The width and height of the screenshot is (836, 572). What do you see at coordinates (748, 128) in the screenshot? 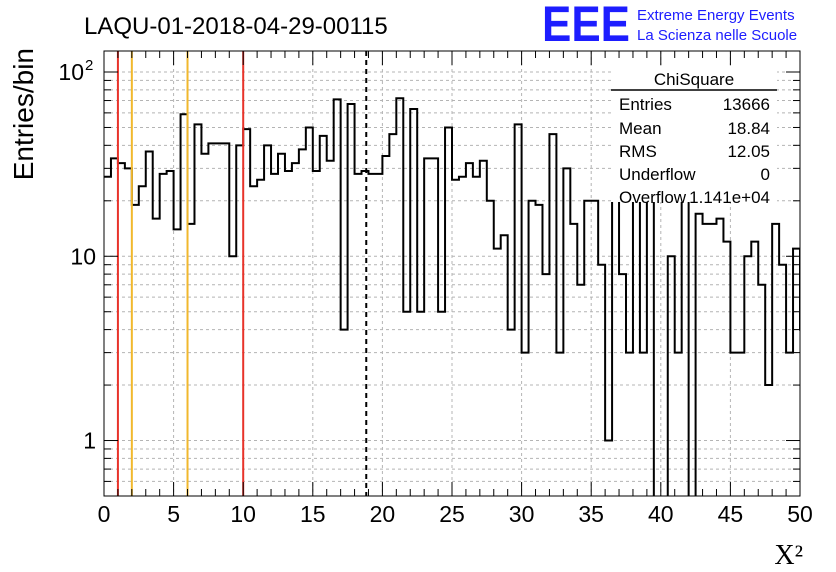
I see `stats-value-mean: 18.84` at bounding box center [748, 128].